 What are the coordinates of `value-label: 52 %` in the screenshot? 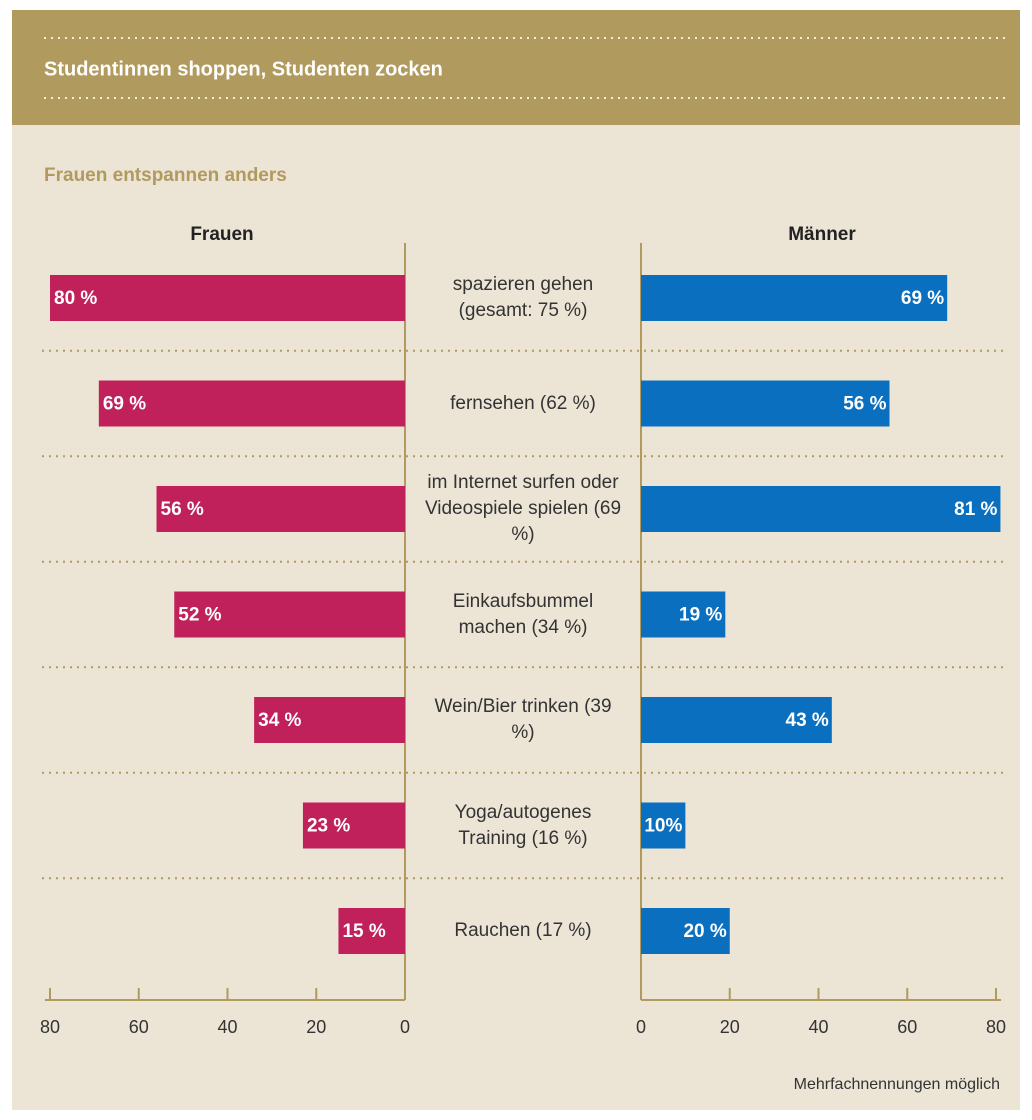 It's located at (199, 615).